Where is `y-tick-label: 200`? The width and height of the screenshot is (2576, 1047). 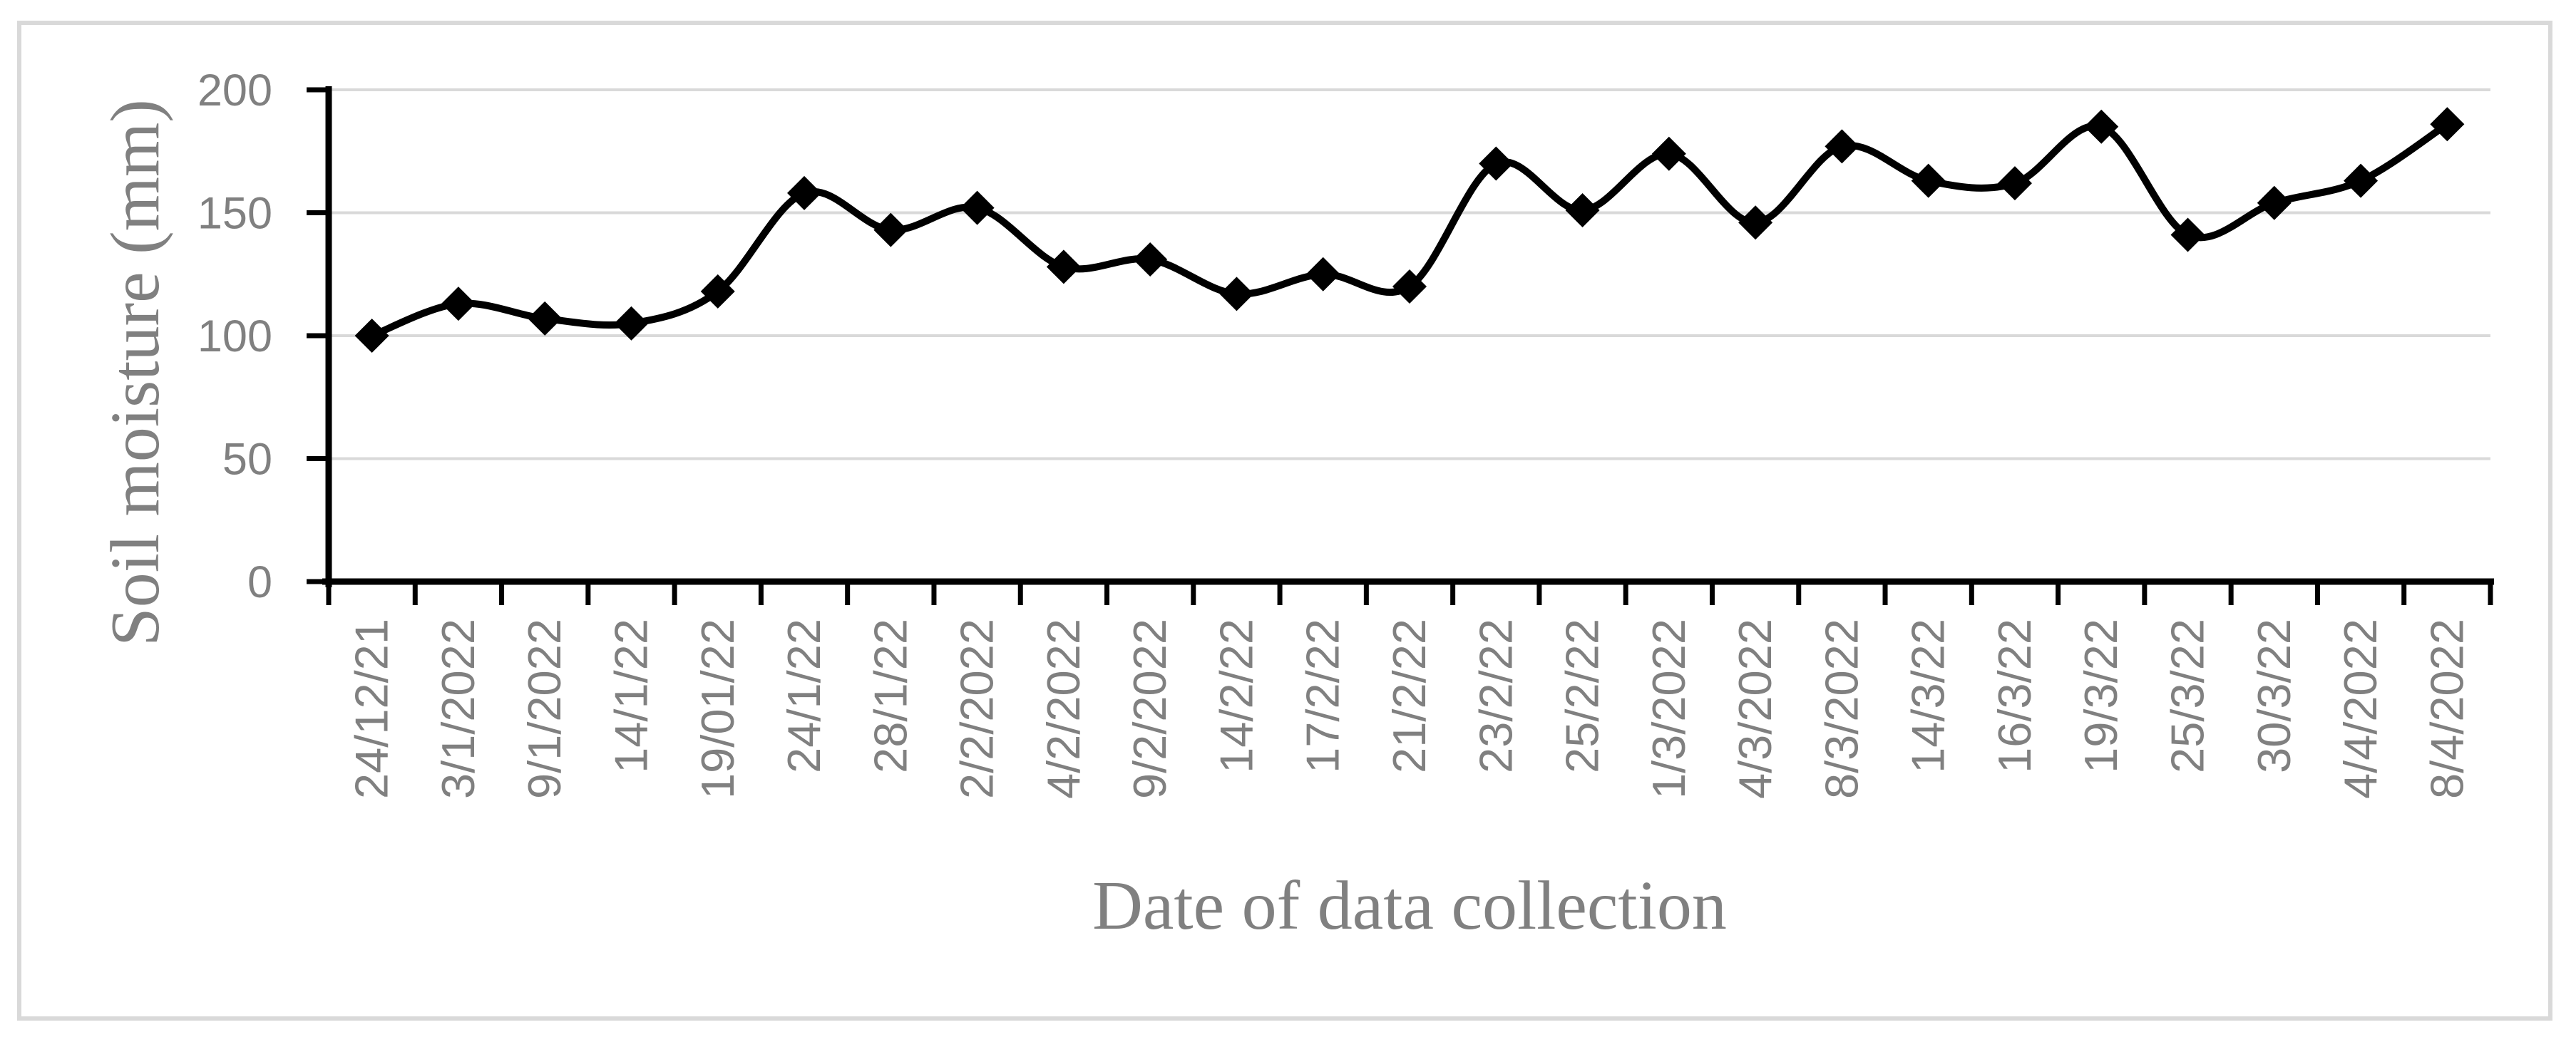 y-tick-label: 200 is located at coordinates (234, 90).